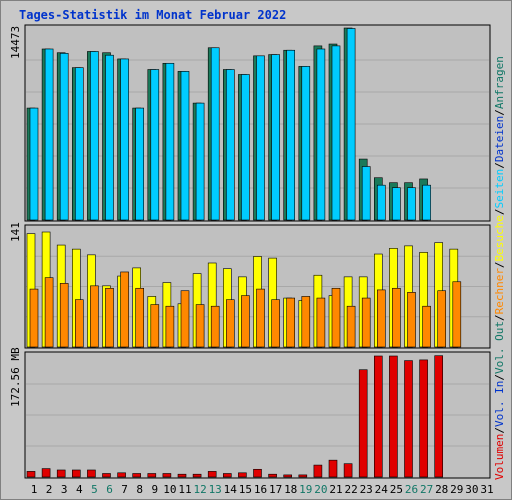 This screenshot has width=512, height=500. I want to click on x-tick-label-day-1: 1, so click(34, 489).